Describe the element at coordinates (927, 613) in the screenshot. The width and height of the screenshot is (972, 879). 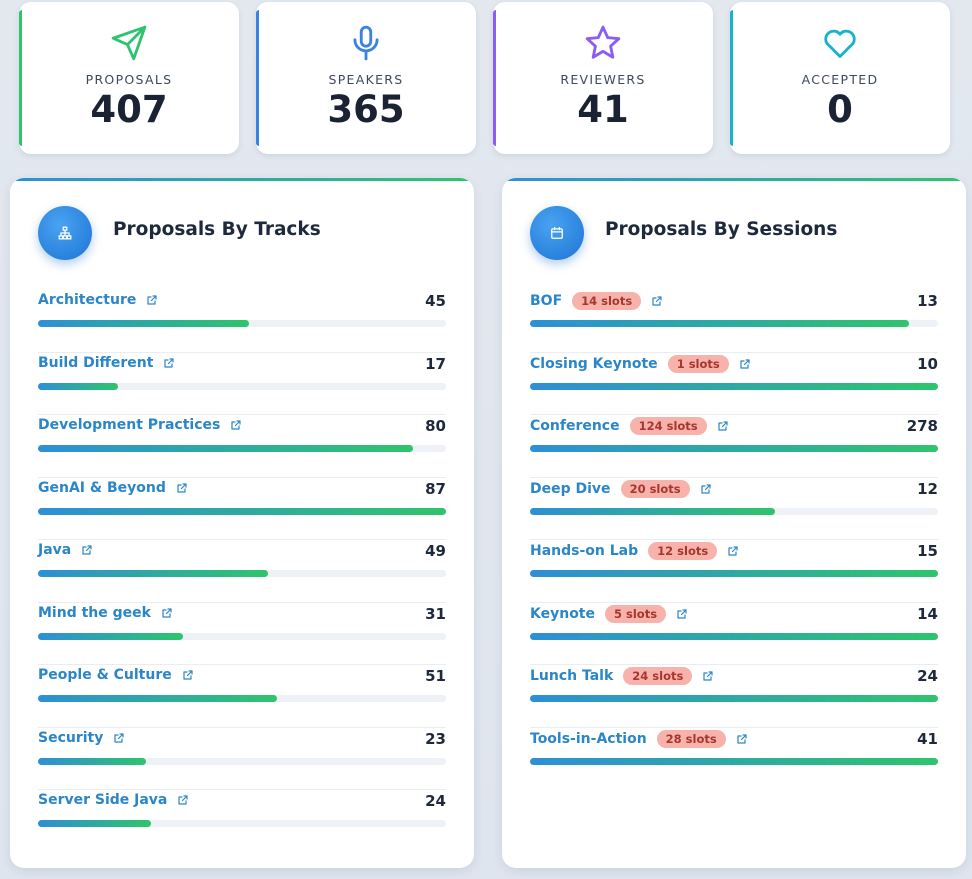
I see `row-count: 14` at that location.